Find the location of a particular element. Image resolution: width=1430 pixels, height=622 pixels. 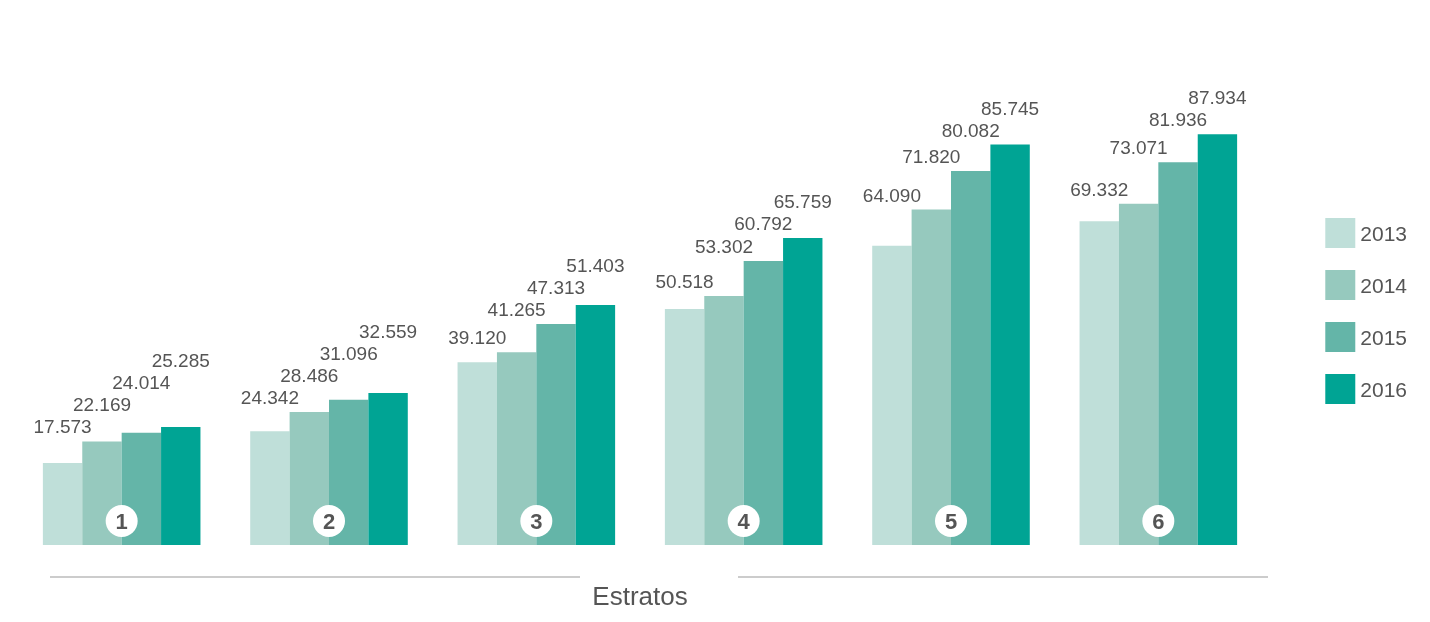

data-label: 51.403 is located at coordinates (595, 266).